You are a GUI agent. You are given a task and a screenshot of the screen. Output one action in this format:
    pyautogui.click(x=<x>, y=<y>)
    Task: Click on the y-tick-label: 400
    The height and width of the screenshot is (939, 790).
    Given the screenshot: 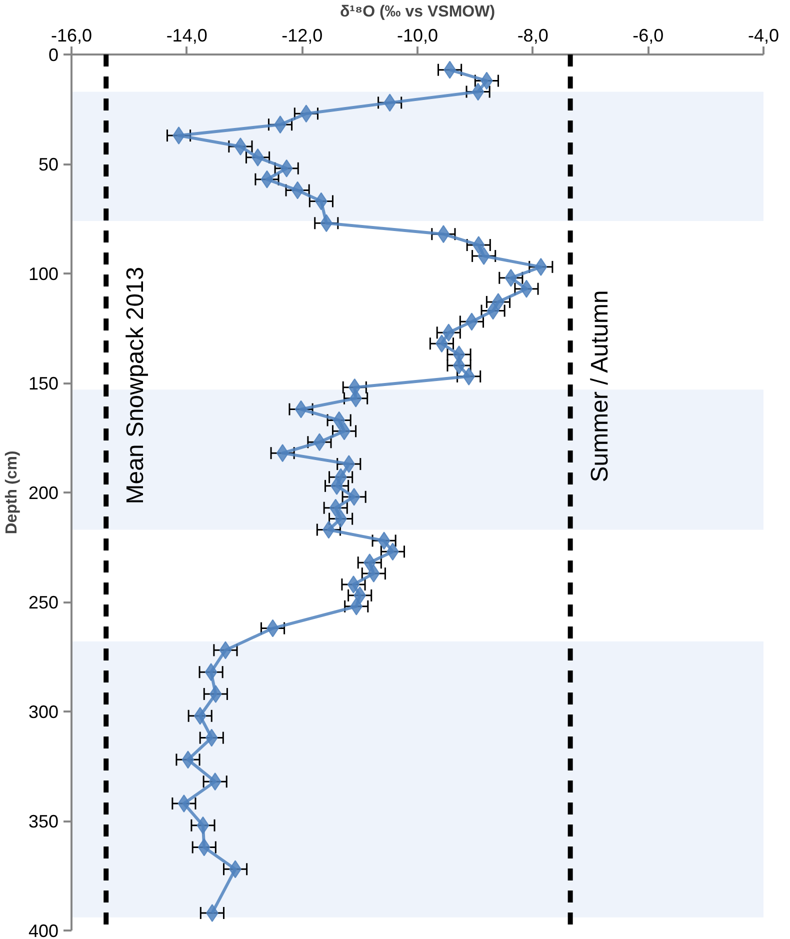 What is the action you would take?
    pyautogui.click(x=43, y=930)
    